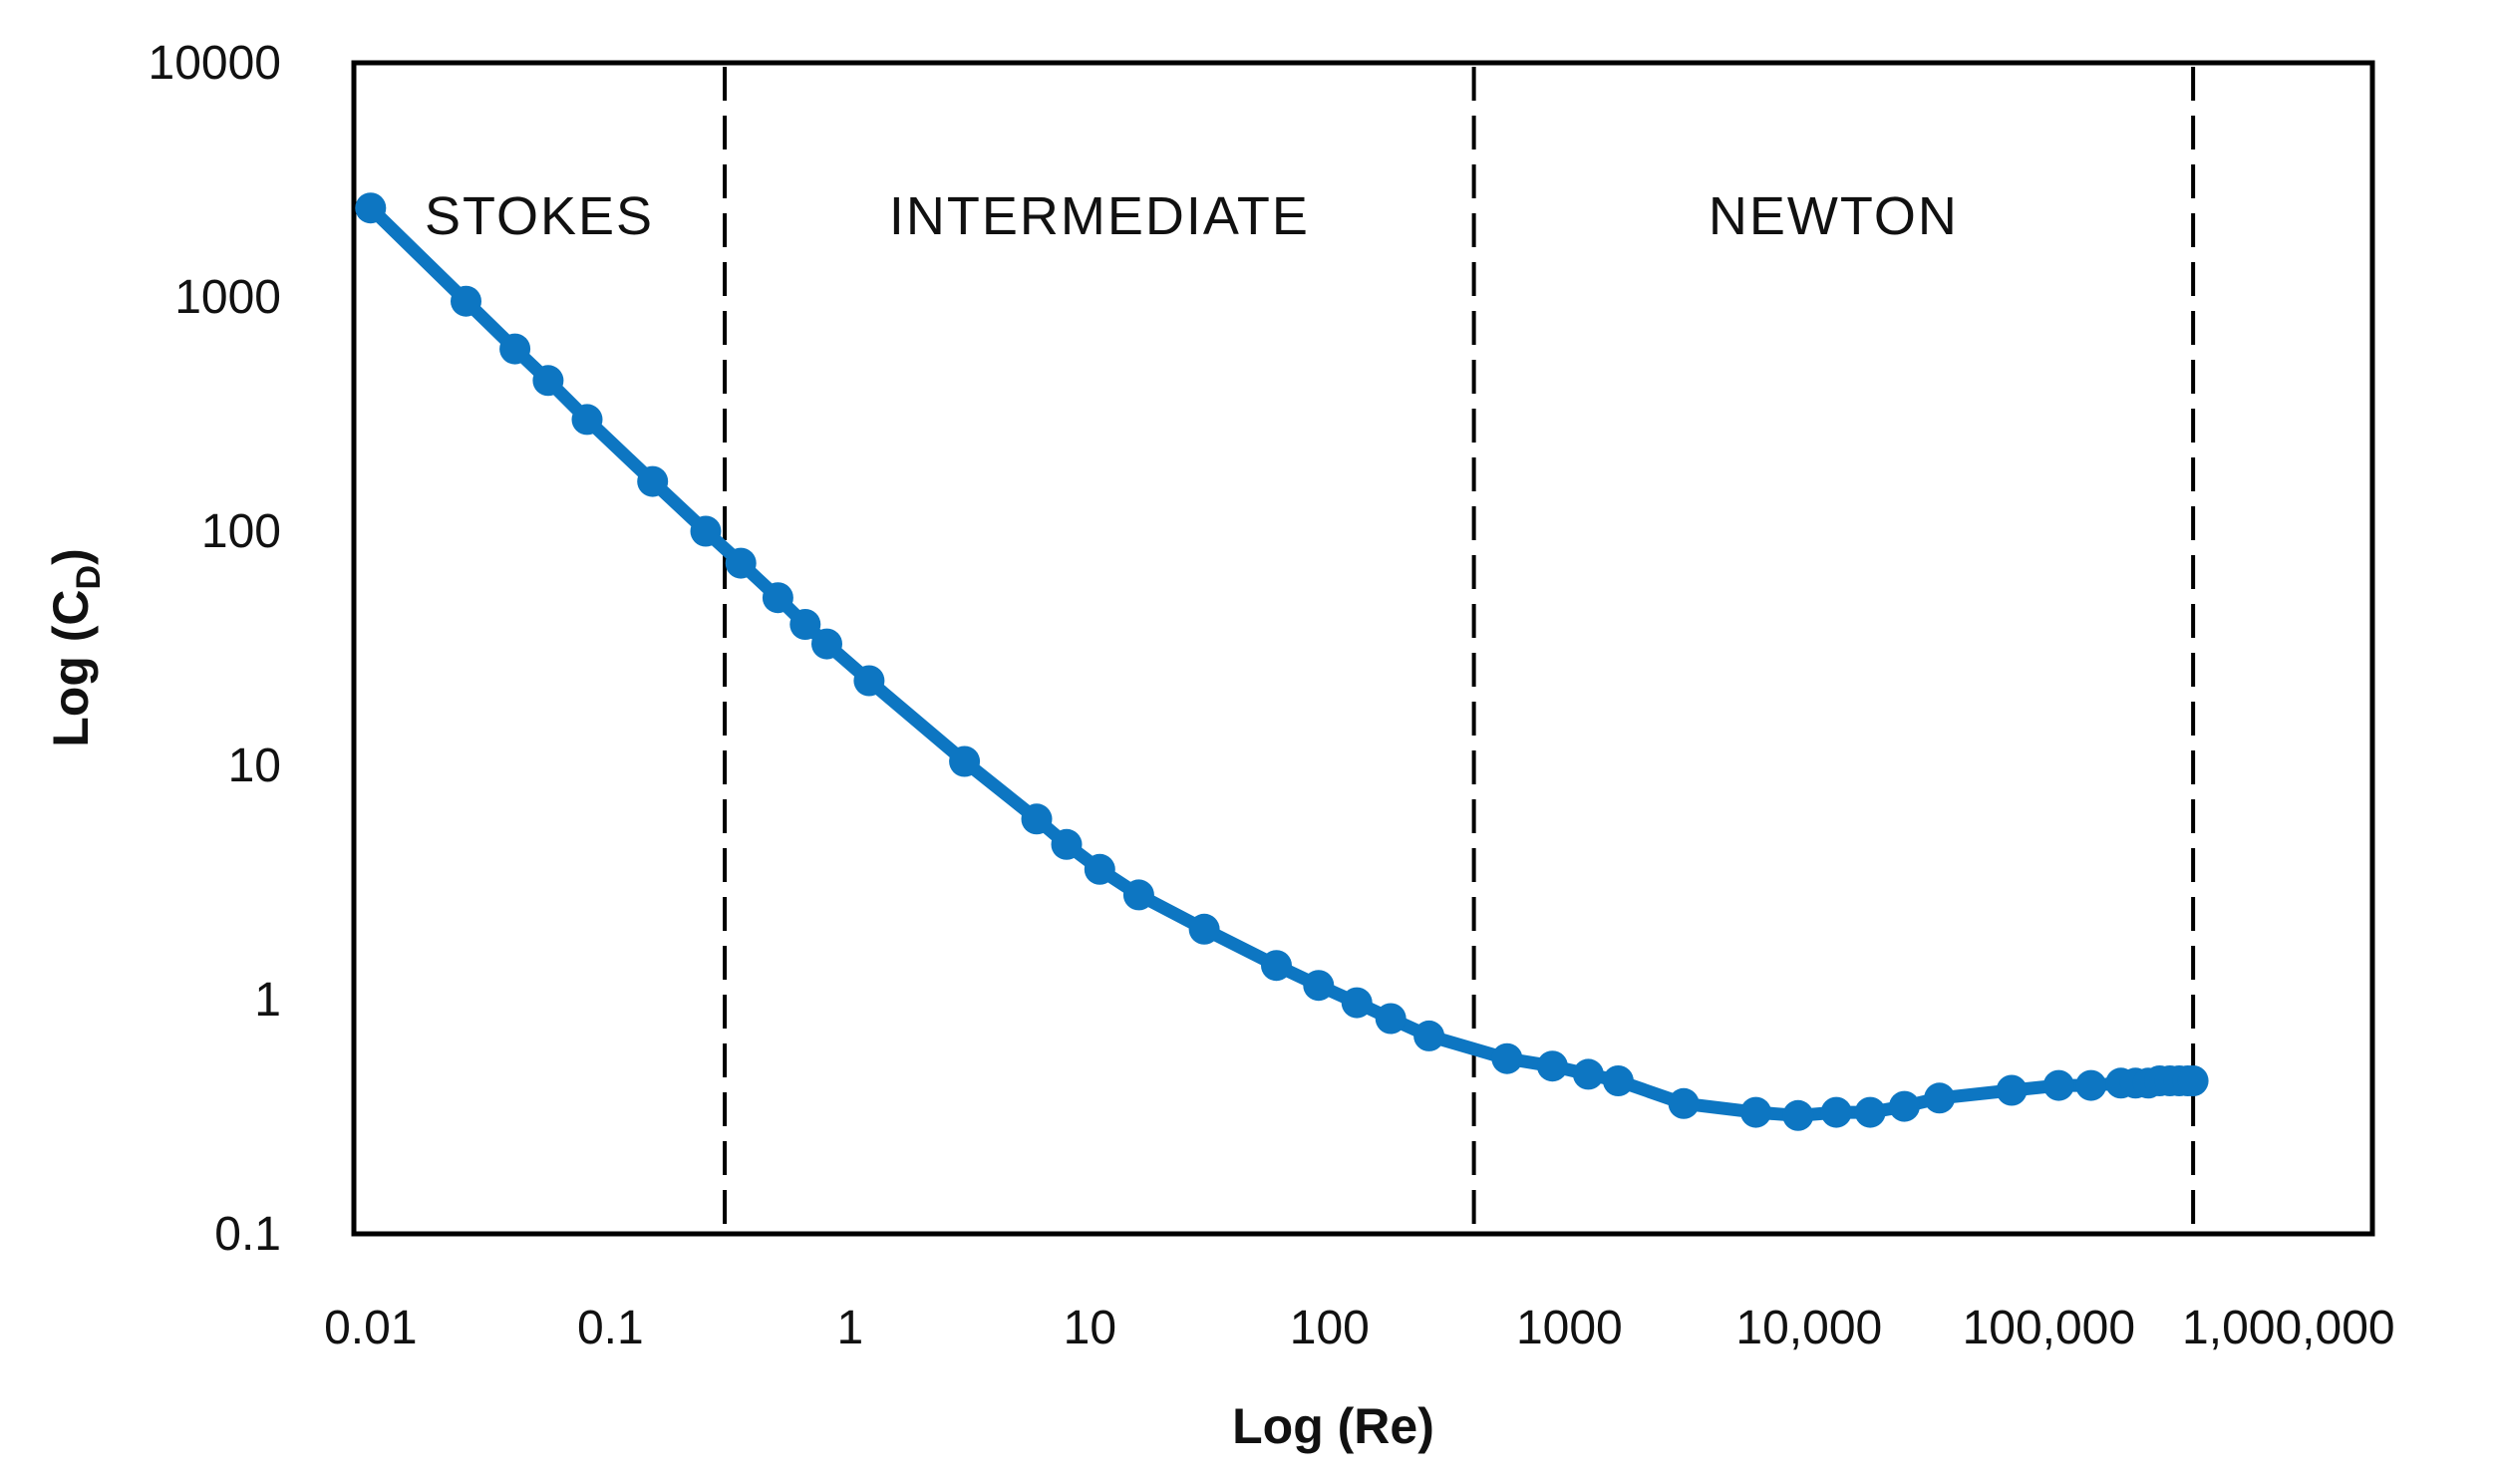 The width and height of the screenshot is (2502, 1484). I want to click on x-tick-label-100: 100, so click(1330, 1328).